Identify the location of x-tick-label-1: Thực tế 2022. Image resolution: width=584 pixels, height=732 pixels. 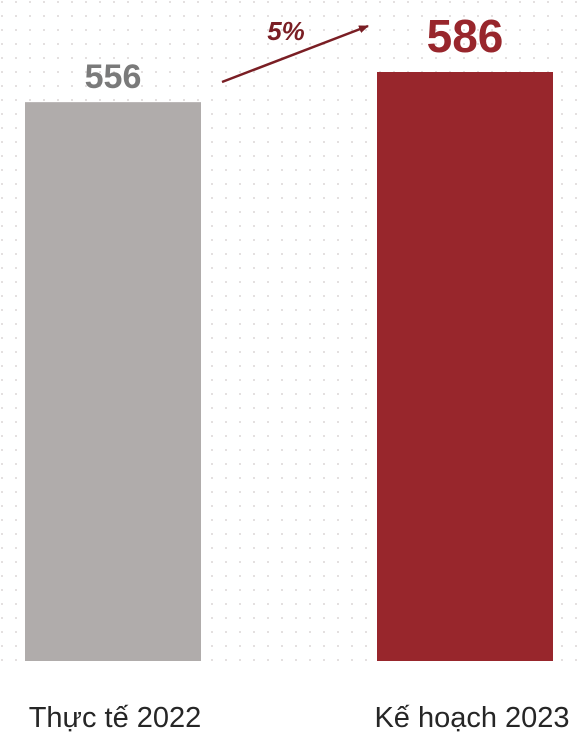
(115, 717).